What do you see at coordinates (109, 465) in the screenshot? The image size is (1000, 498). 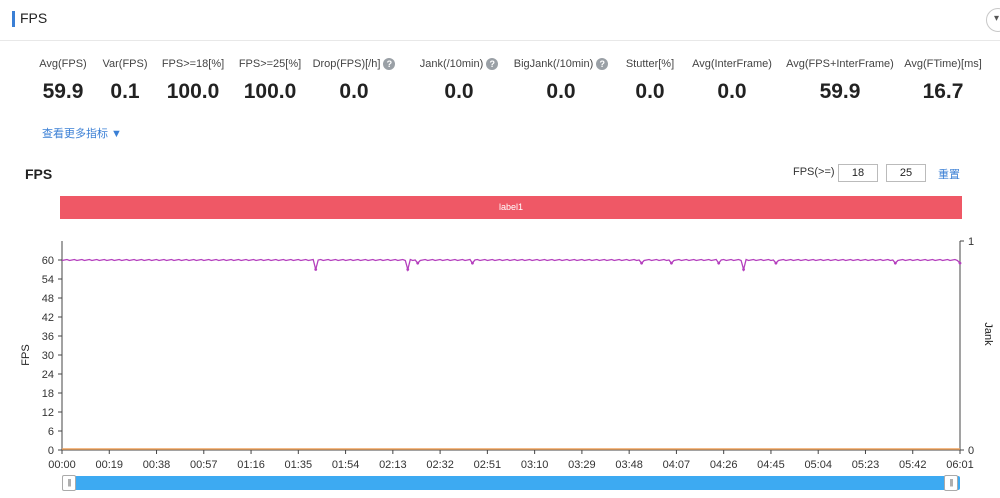 I see `x-tick-label: 00:19` at bounding box center [109, 465].